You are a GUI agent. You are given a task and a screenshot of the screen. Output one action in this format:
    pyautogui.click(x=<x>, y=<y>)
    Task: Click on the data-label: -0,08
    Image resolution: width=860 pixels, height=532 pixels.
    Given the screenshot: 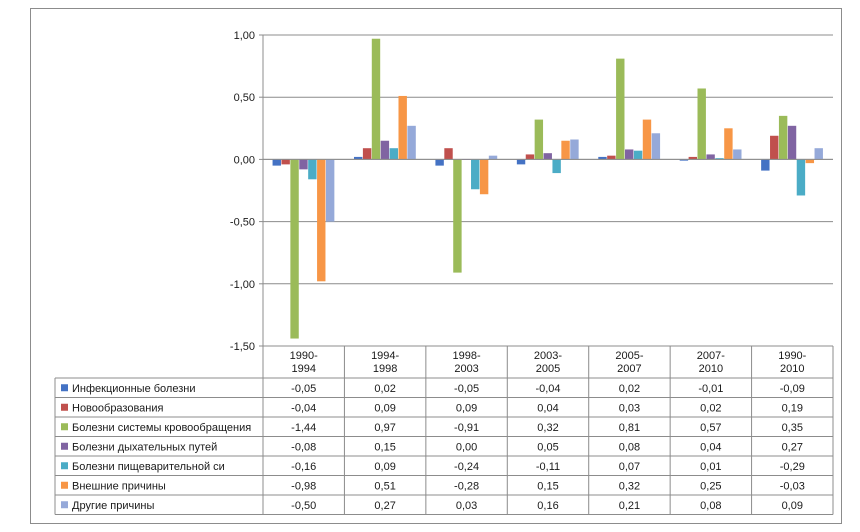 What is the action you would take?
    pyautogui.click(x=303, y=447)
    